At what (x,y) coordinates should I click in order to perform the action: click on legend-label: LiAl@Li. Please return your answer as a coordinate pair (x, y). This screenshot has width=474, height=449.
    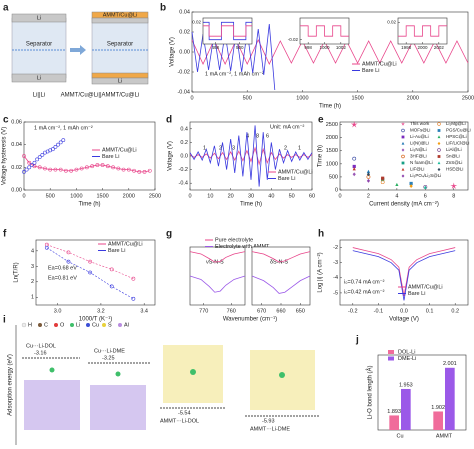
    Looking at the image, I should click on (454, 149).